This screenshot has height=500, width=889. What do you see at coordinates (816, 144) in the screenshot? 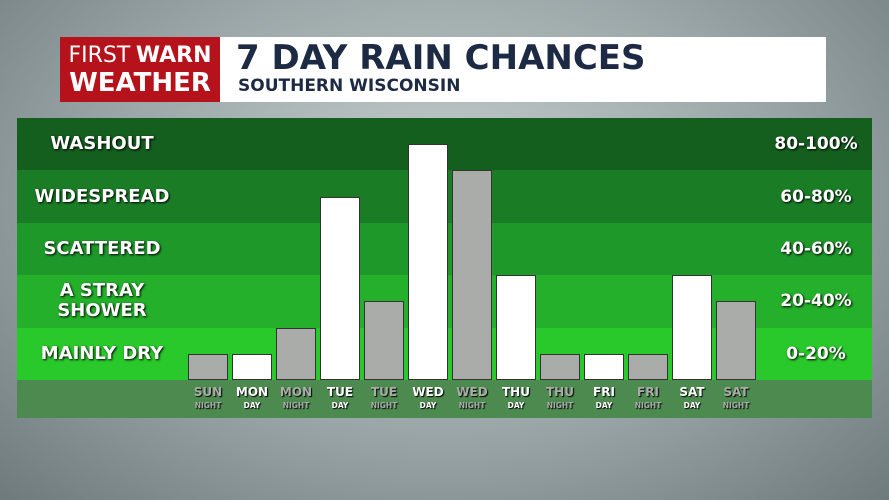
I see `band-range: 80-100%` at bounding box center [816, 144].